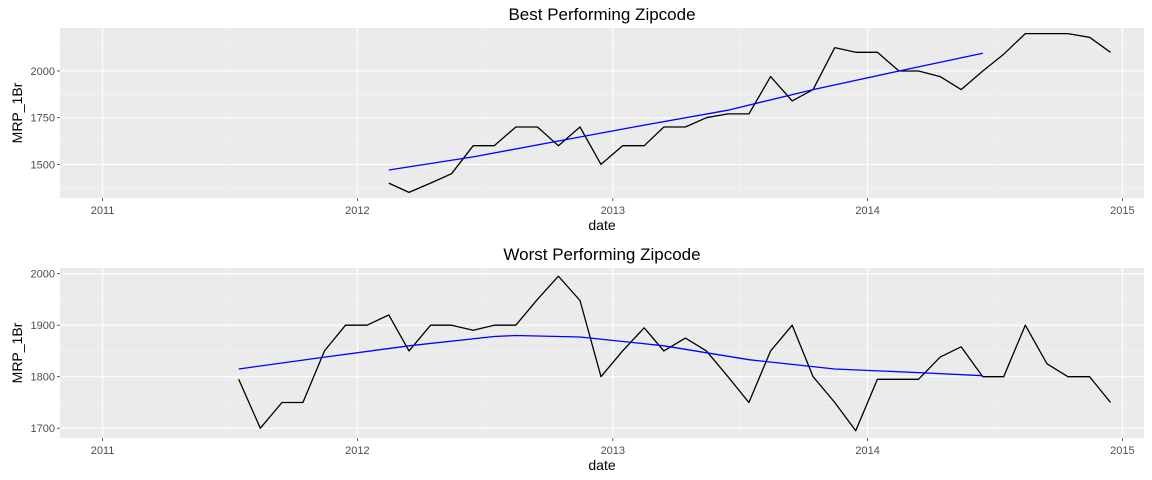  I want to click on chart-title: Worst Performing Zipcode, so click(601, 254).